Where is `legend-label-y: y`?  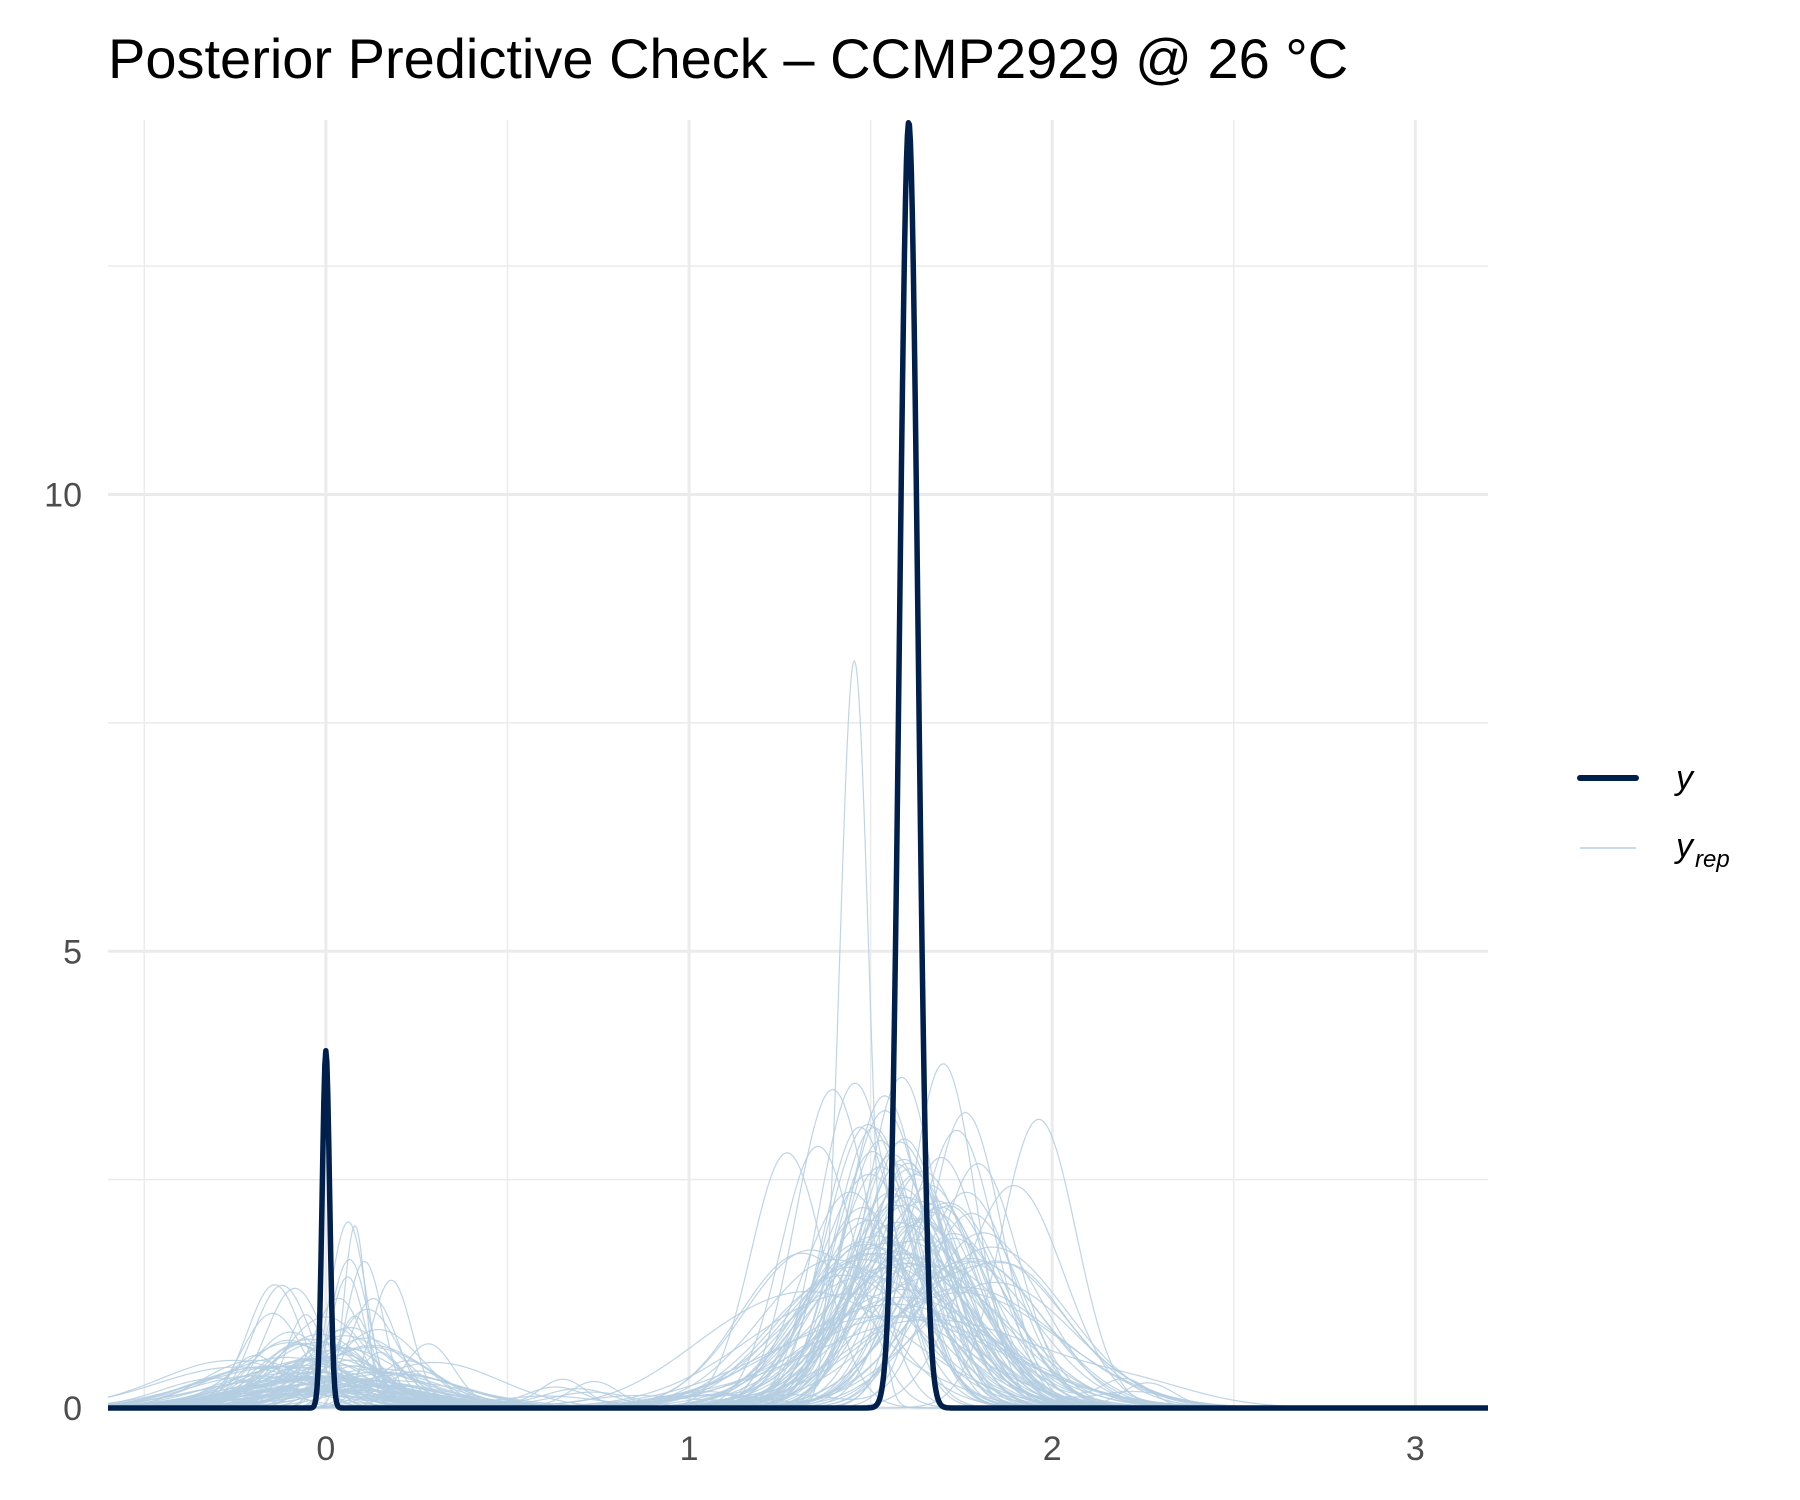
legend-label-y: y is located at coordinates (1684, 778).